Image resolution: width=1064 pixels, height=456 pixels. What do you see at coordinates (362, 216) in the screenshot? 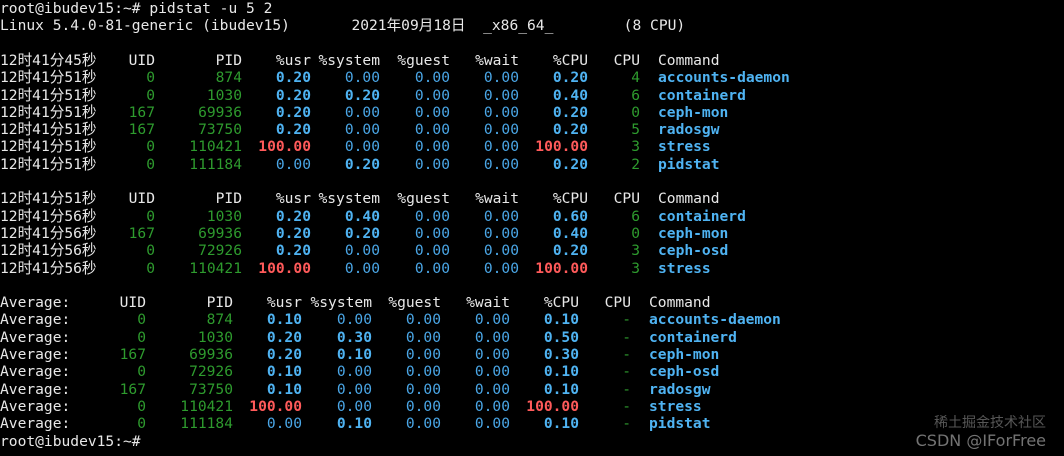
I see `row-system: 0.40` at bounding box center [362, 216].